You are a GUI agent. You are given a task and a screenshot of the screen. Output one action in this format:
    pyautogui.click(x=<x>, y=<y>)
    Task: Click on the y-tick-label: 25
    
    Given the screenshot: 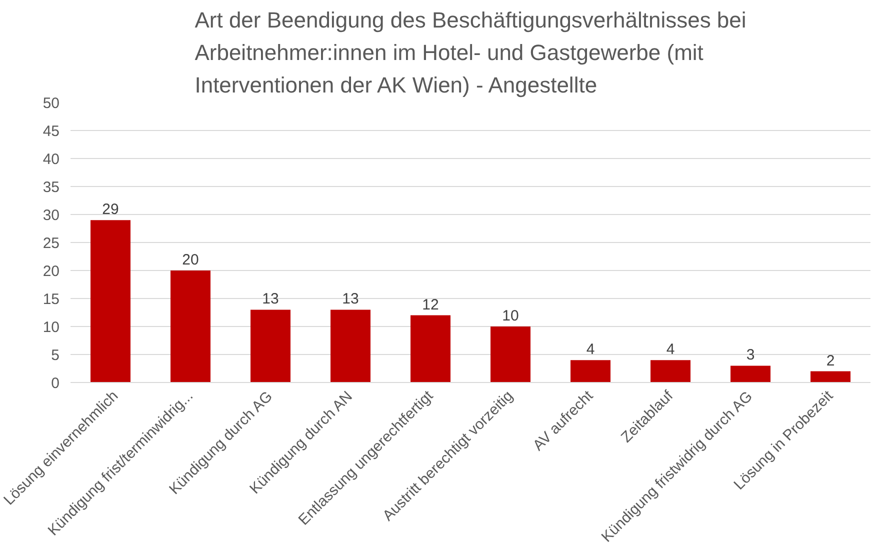 What is the action you would take?
    pyautogui.click(x=51, y=243)
    